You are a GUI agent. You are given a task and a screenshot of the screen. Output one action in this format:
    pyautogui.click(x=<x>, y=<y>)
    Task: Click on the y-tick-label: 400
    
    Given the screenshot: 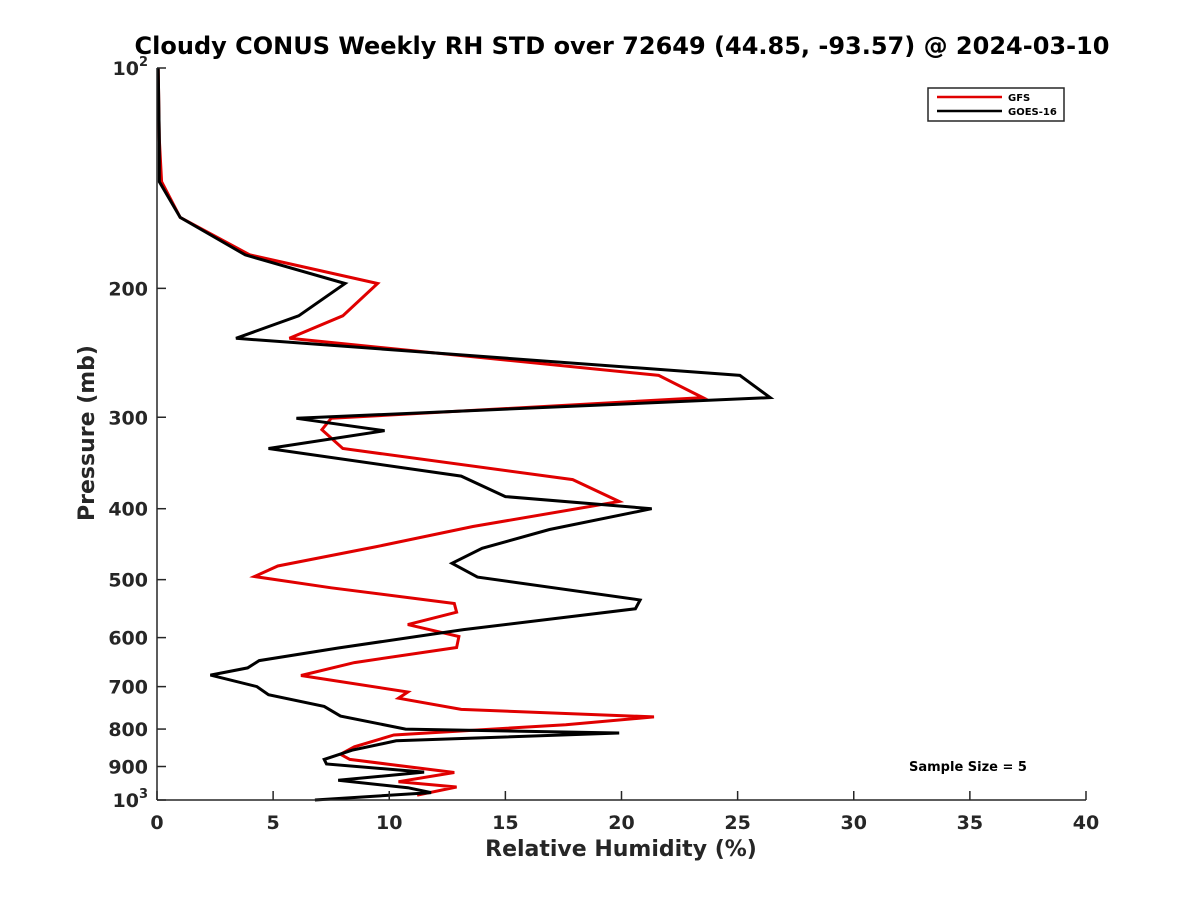 What is the action you would take?
    pyautogui.click(x=128, y=510)
    